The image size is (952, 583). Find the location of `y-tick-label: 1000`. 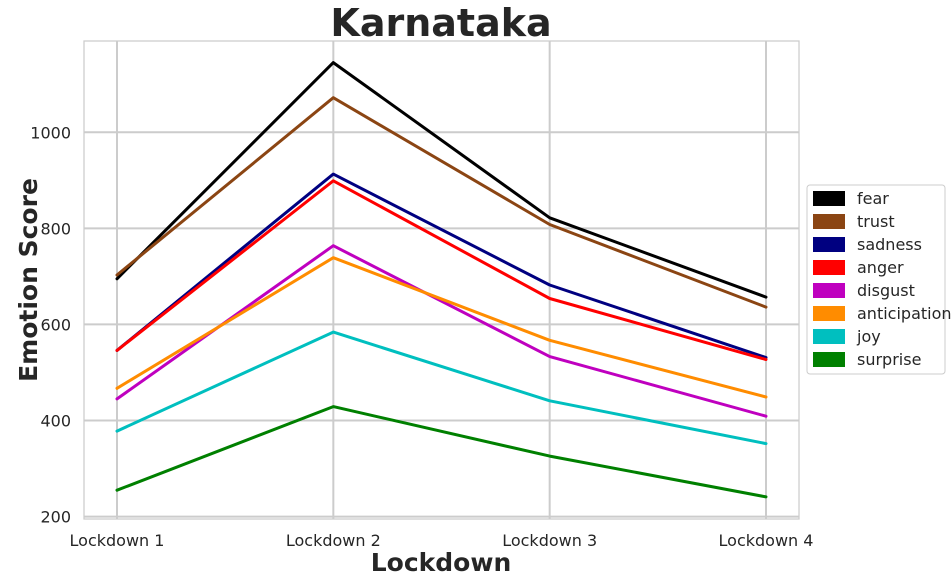

y-tick-label: 1000 is located at coordinates (50, 132).